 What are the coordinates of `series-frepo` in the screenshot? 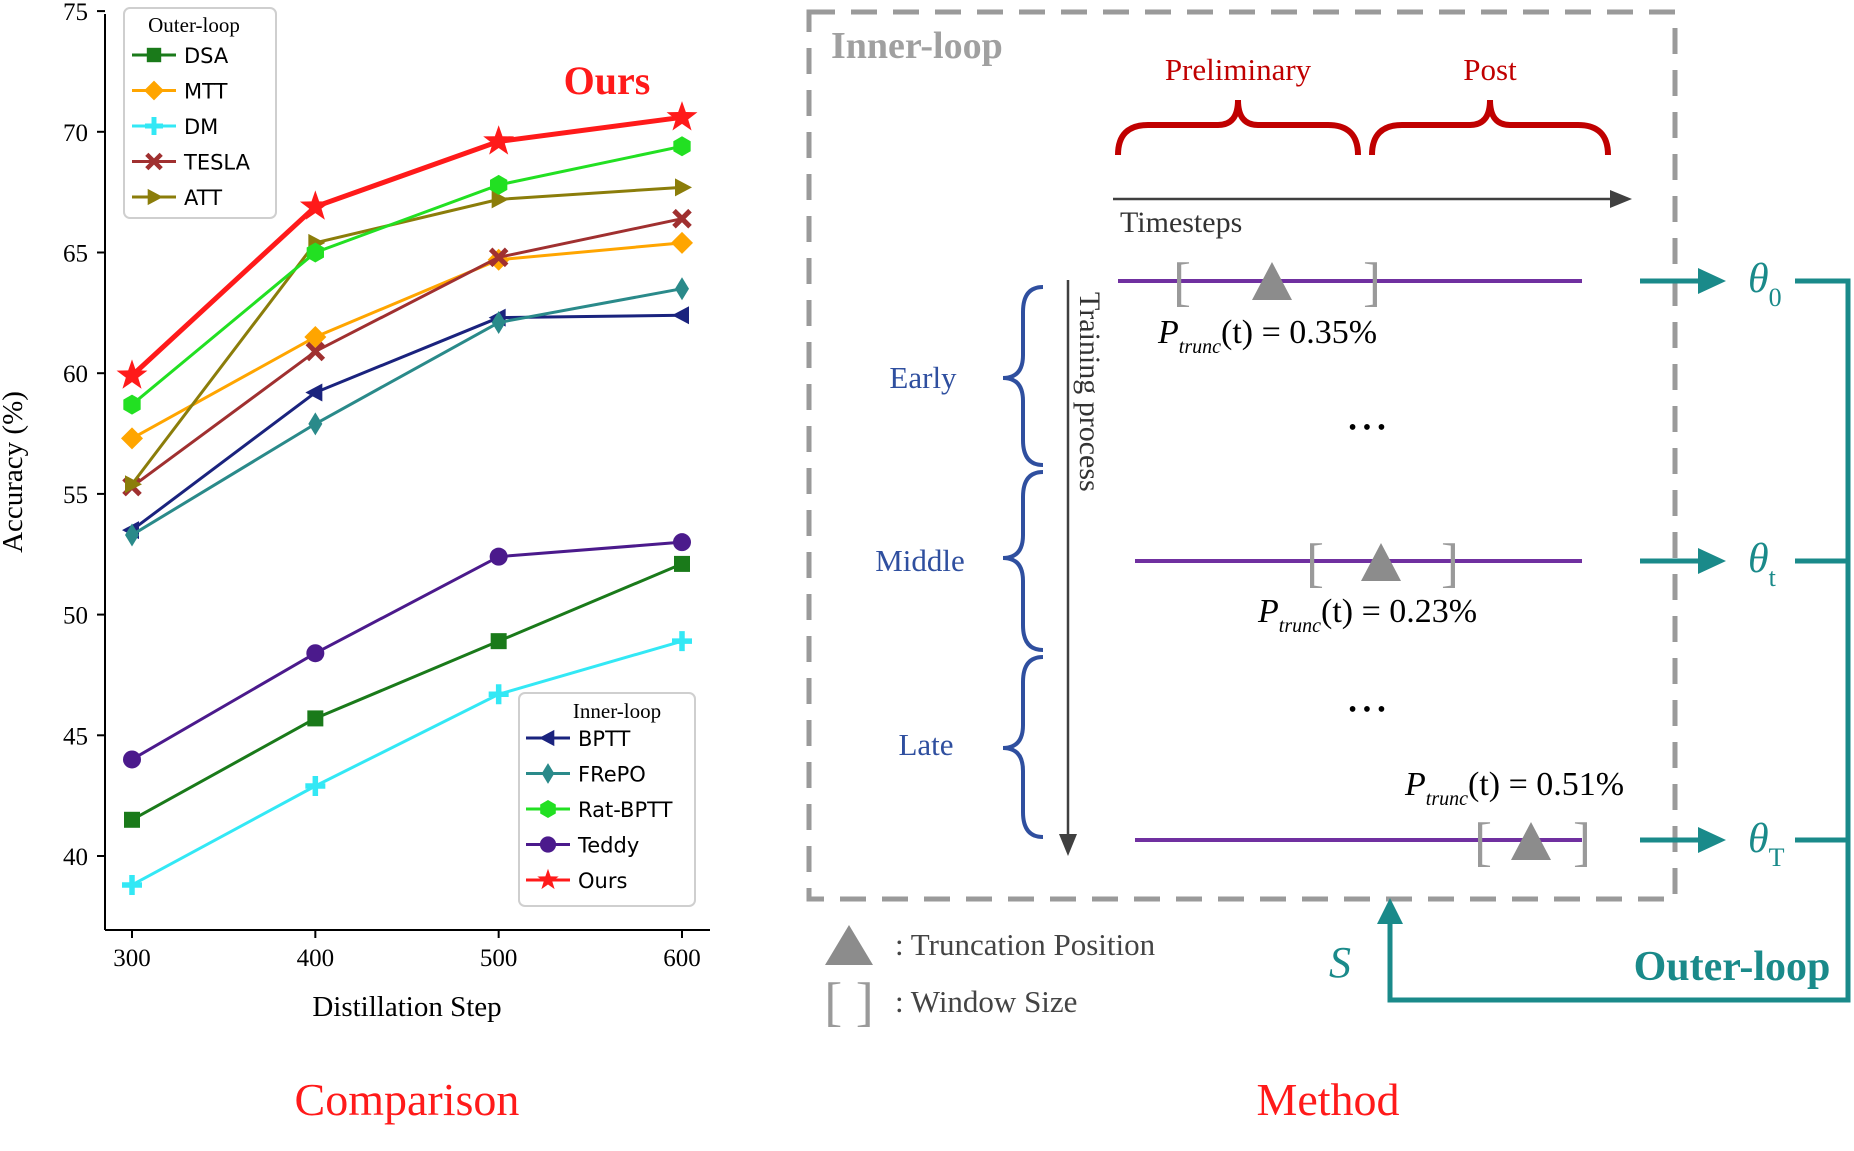 It's located at (407, 412).